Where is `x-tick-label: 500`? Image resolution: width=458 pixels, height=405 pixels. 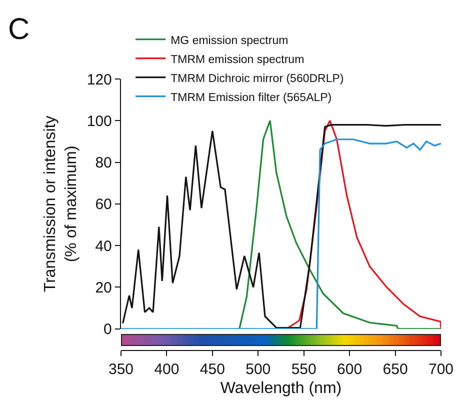 x-tick-label: 500 is located at coordinates (258, 369).